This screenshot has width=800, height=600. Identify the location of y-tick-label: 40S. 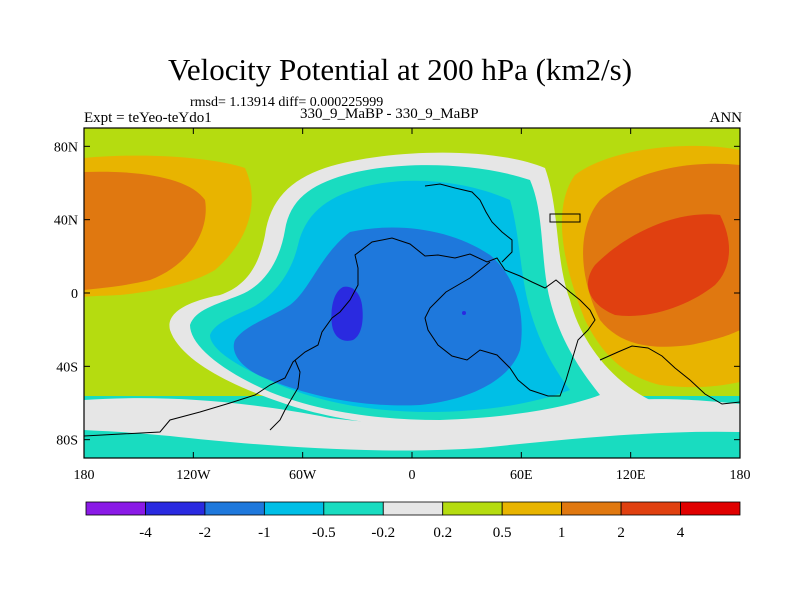
(67, 367).